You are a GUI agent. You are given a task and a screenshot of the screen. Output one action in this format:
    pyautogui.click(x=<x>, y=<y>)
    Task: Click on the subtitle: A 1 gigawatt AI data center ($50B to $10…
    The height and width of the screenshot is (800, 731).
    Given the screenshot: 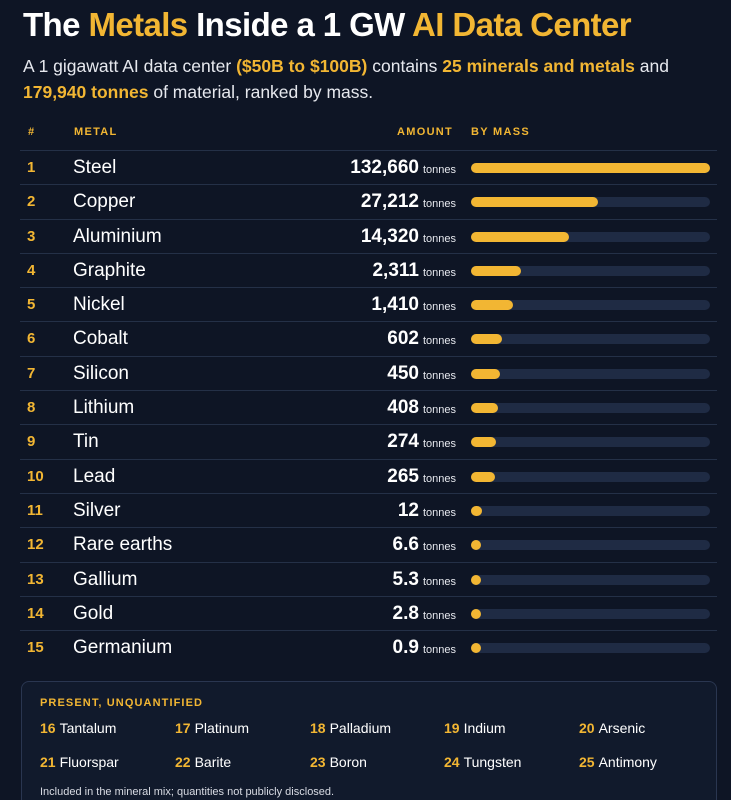 What is the action you would take?
    pyautogui.click(x=373, y=79)
    